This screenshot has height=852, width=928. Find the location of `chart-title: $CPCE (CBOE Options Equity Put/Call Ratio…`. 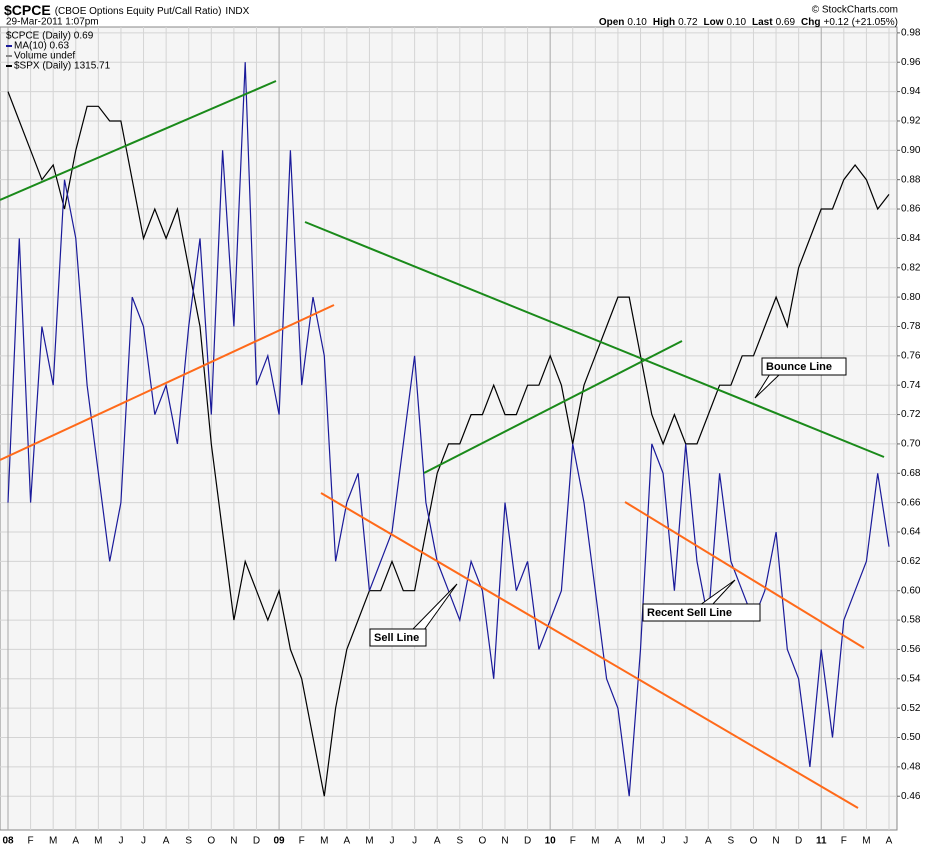

chart-title: $CPCE (CBOE Options Equity Put/Call Ratio… is located at coordinates (127, 10).